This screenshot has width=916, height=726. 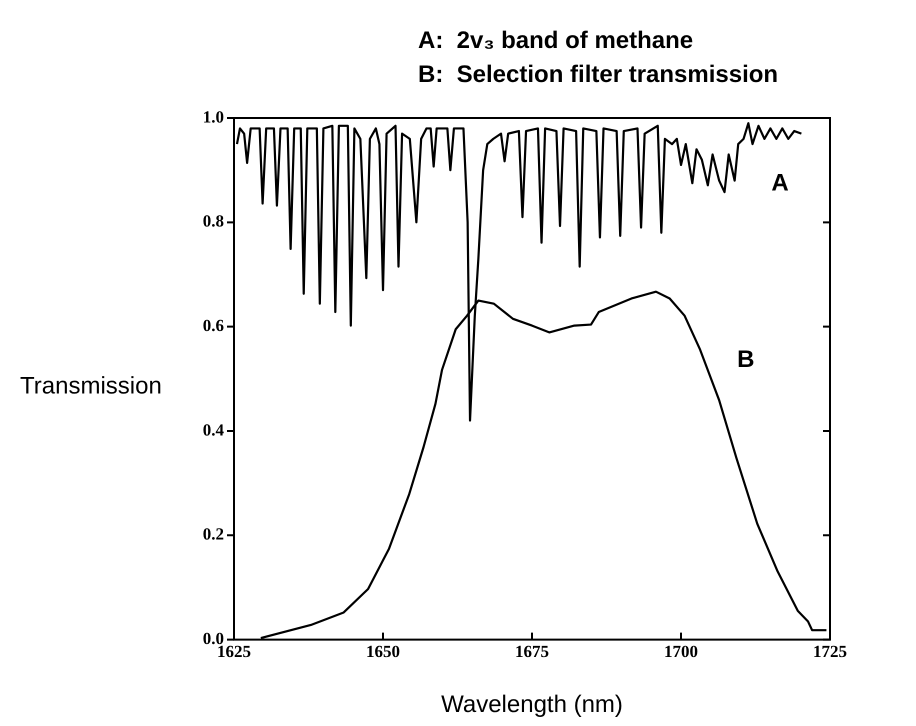 I want to click on chart-title: A: 2v₃ band of methane, so click(x=556, y=40).